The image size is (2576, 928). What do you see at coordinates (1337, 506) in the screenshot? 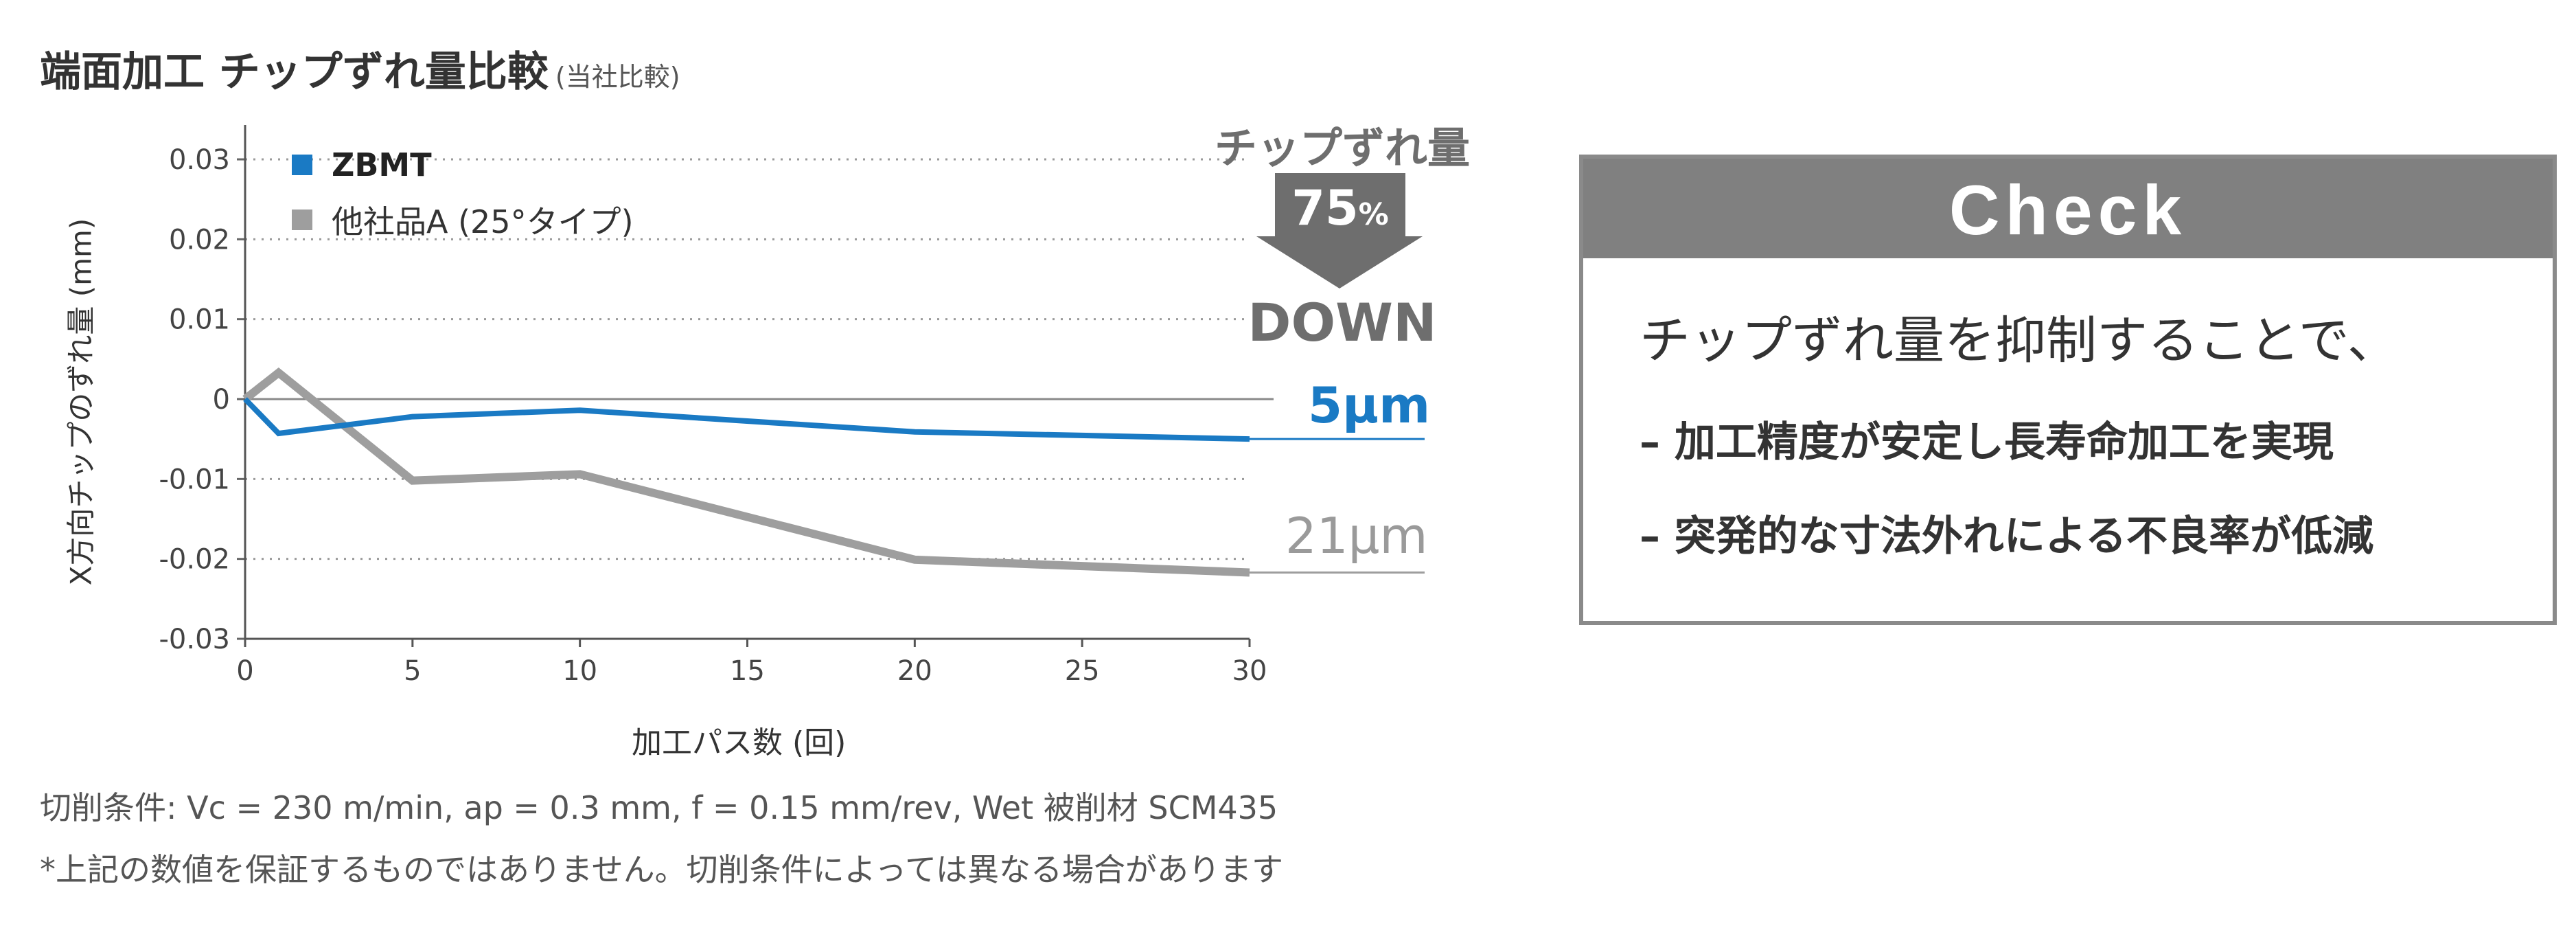
I see `reference-lines` at bounding box center [1337, 506].